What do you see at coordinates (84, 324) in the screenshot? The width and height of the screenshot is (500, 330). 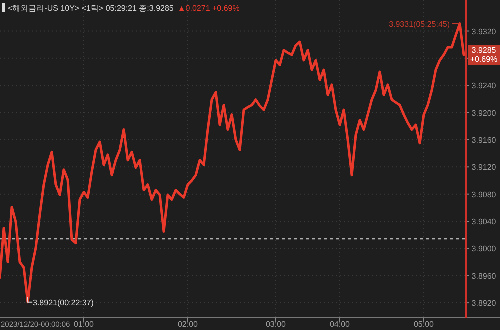 I see `x-tick-label: 01:00` at bounding box center [84, 324].